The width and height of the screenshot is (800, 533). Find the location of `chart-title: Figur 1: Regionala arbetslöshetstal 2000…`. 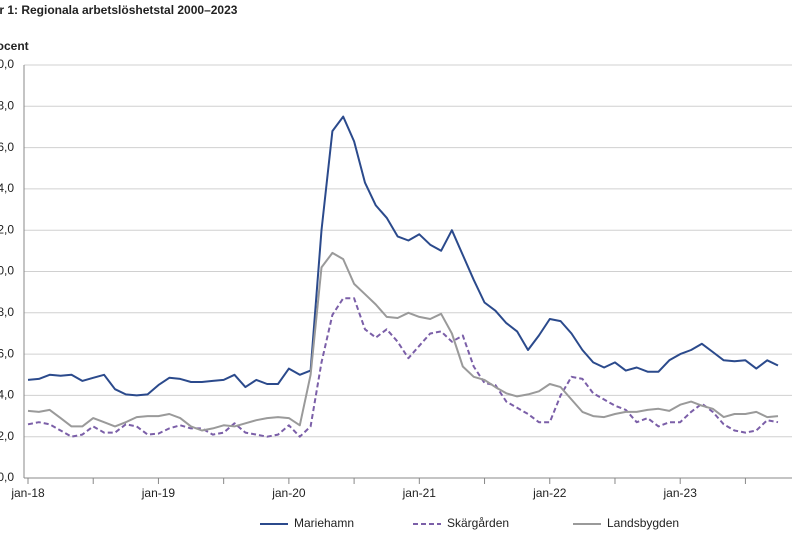

chart-title: Figur 1: Regionala arbetslöshetstal 2000… is located at coordinates (119, 10).